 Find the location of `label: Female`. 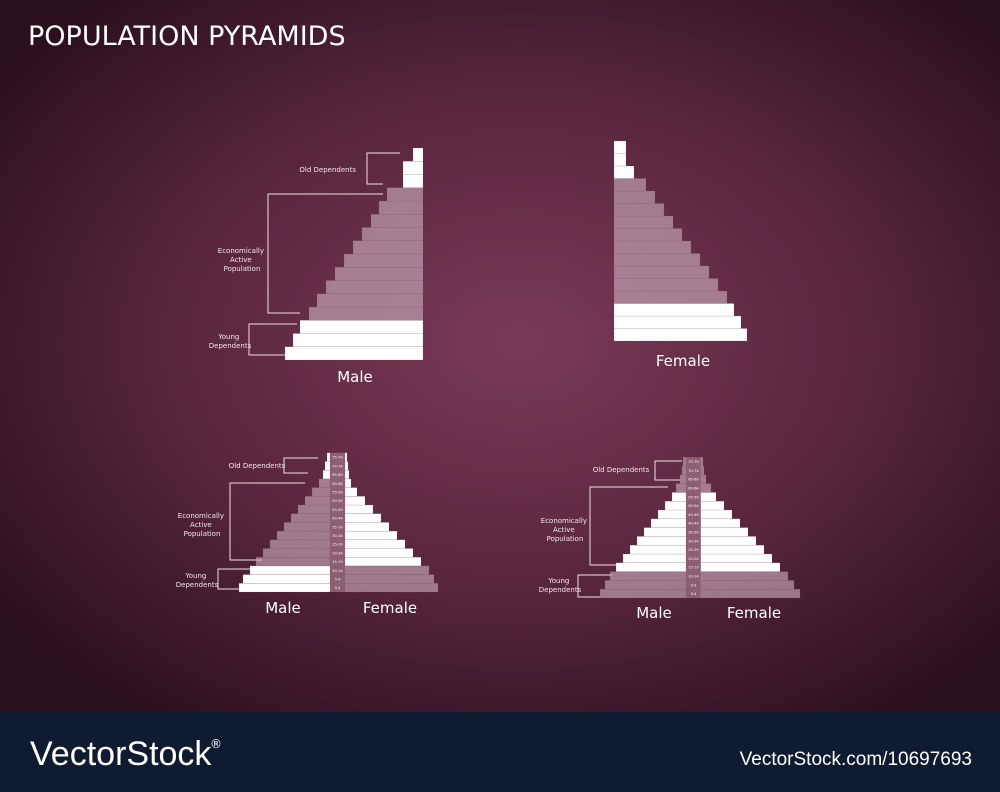

label: Female is located at coordinates (754, 613).